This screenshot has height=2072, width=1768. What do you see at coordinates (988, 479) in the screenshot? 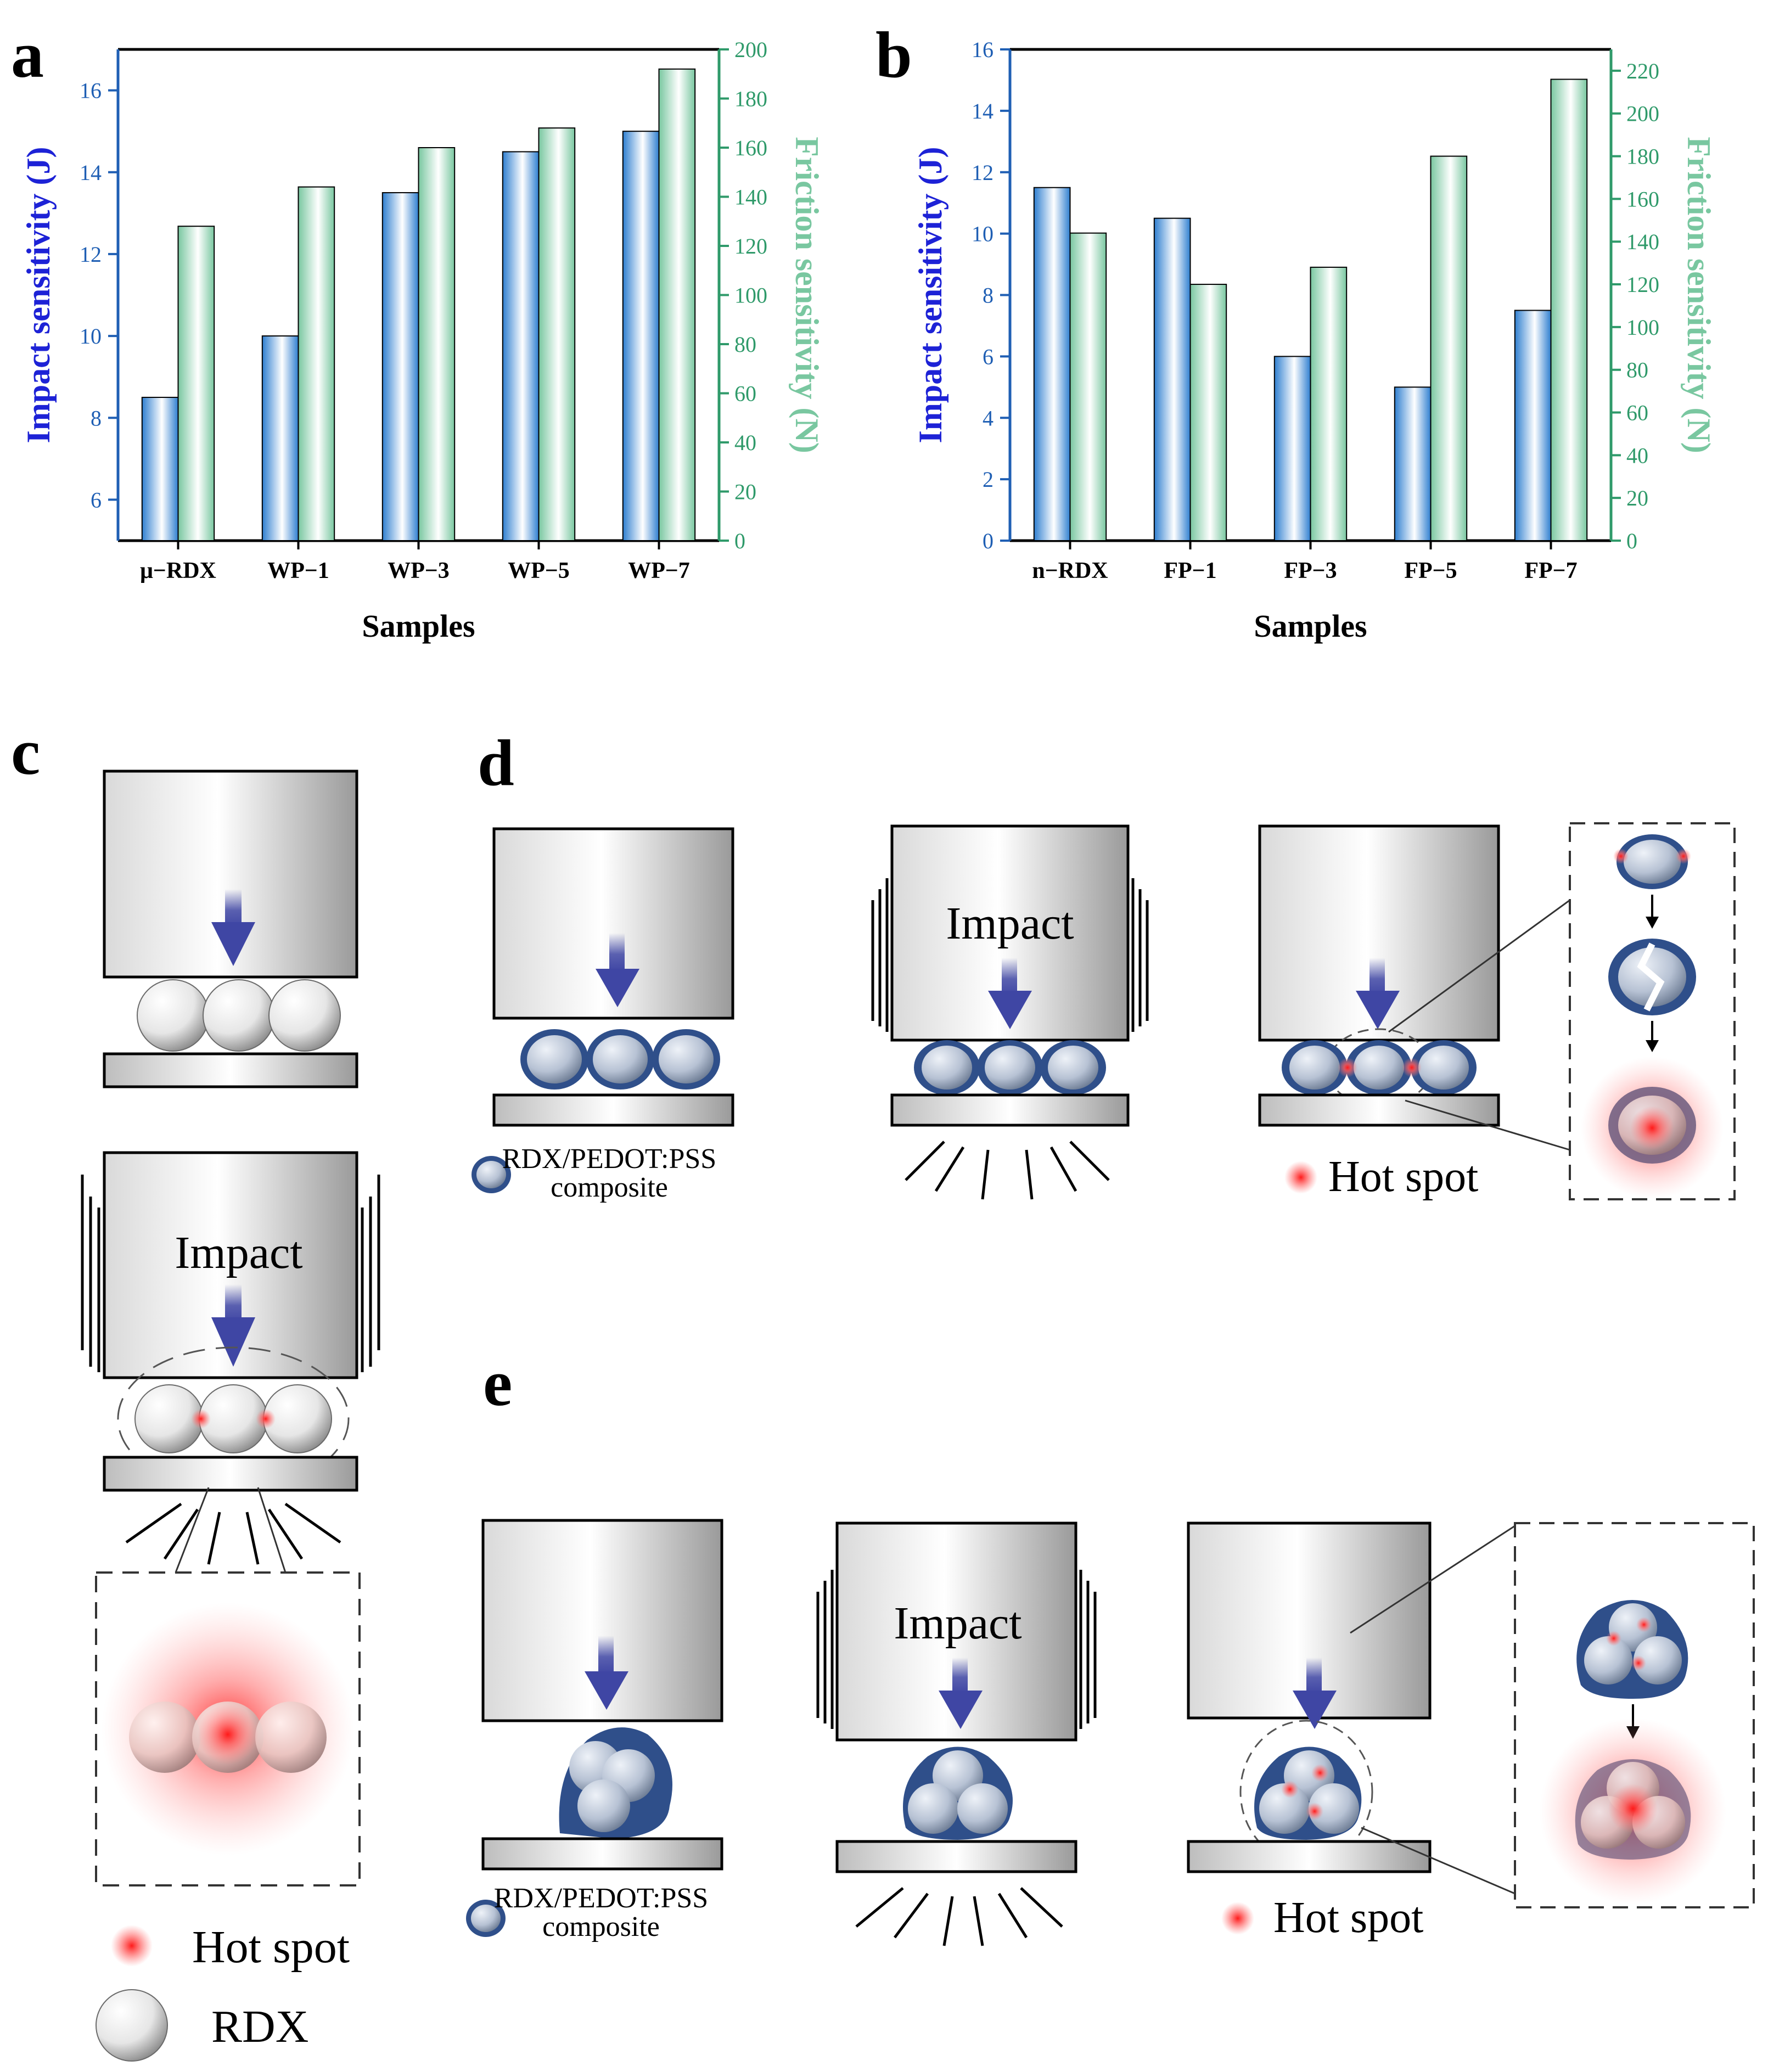
I see `left-tick-label: 2` at bounding box center [988, 479].